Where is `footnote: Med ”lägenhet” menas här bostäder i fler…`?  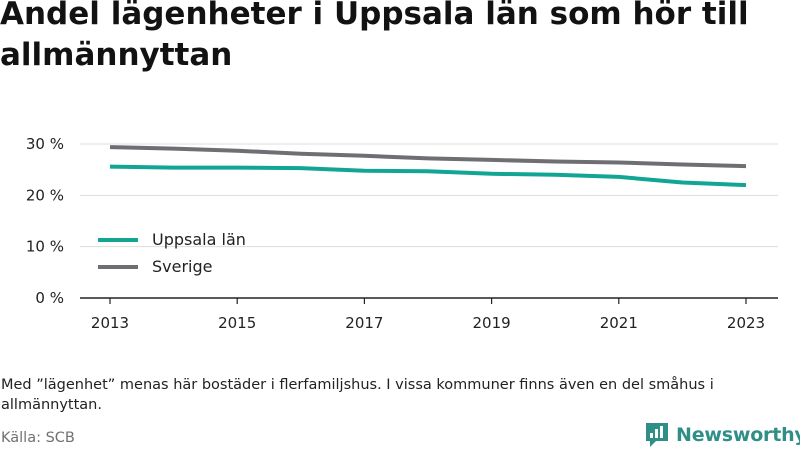
footnote: Med ”lägenhet” menas här bostäder i fler… is located at coordinates (357, 395).